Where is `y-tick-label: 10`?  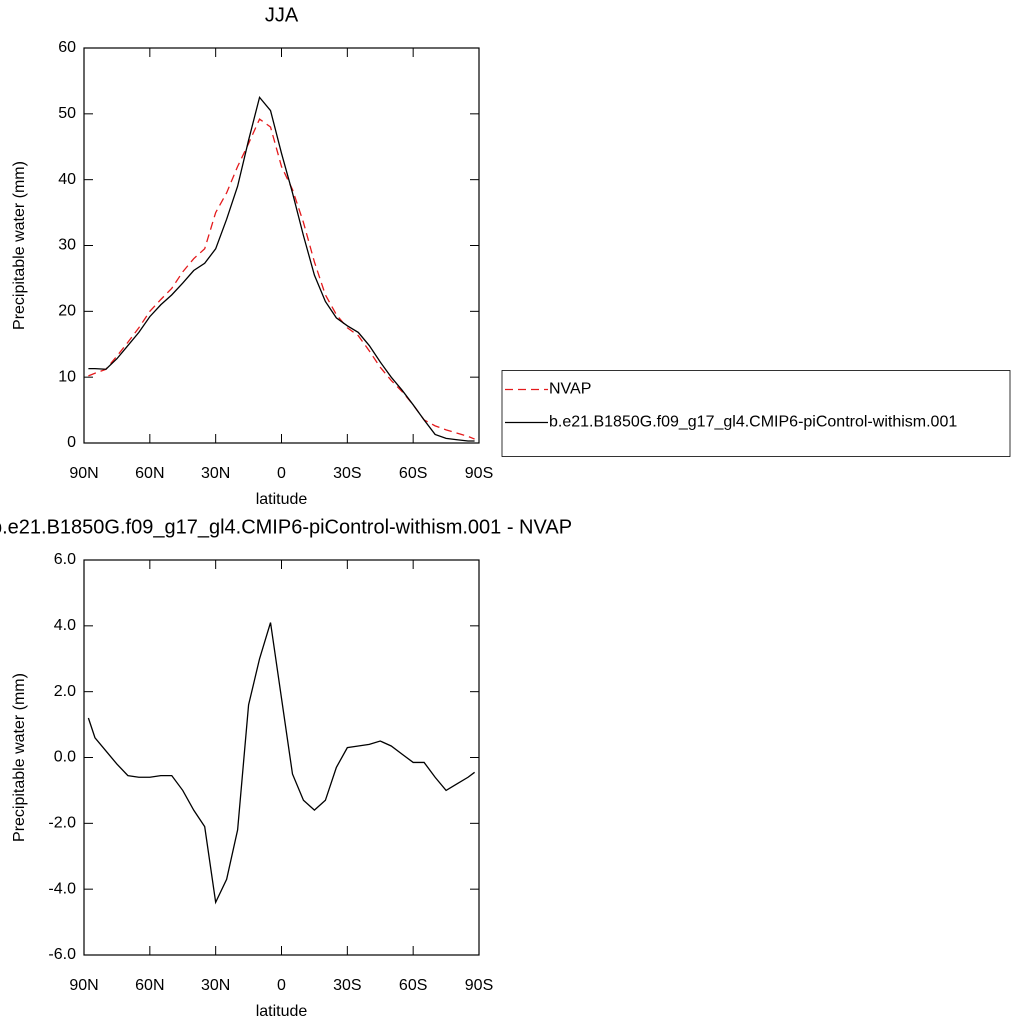 y-tick-label: 10 is located at coordinates (67, 376).